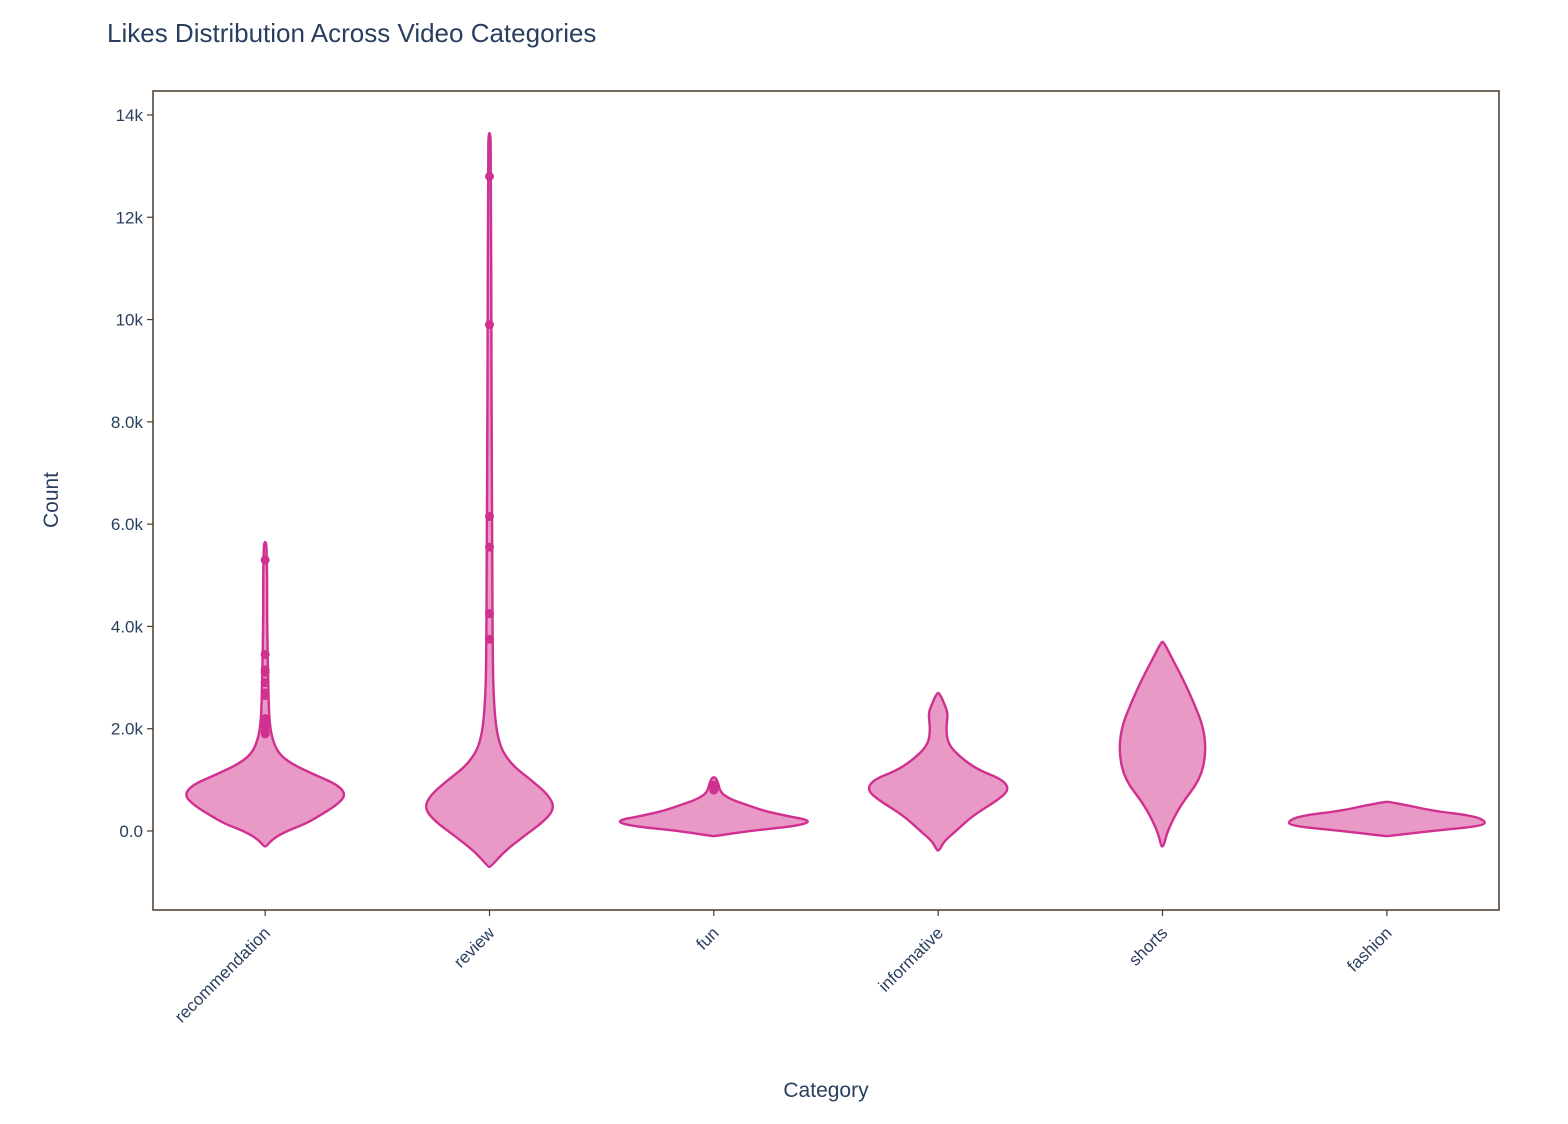 This screenshot has width=1568, height=1124. I want to click on y-tick-label: 8.0k, so click(127, 422).